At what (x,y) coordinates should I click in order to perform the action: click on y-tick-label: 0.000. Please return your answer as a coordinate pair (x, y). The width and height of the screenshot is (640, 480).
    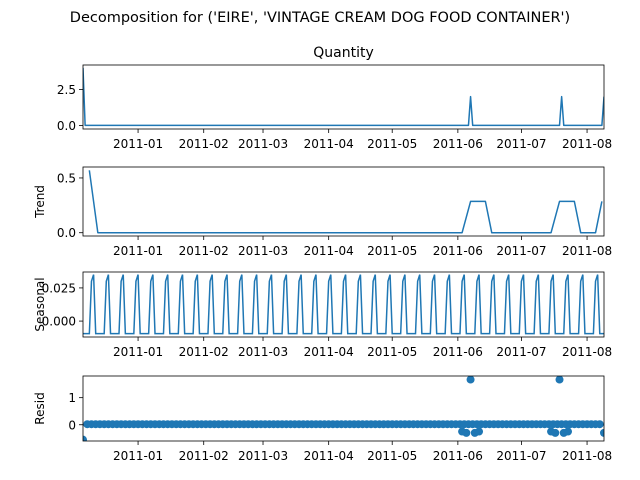
    Looking at the image, I should click on (59, 322).